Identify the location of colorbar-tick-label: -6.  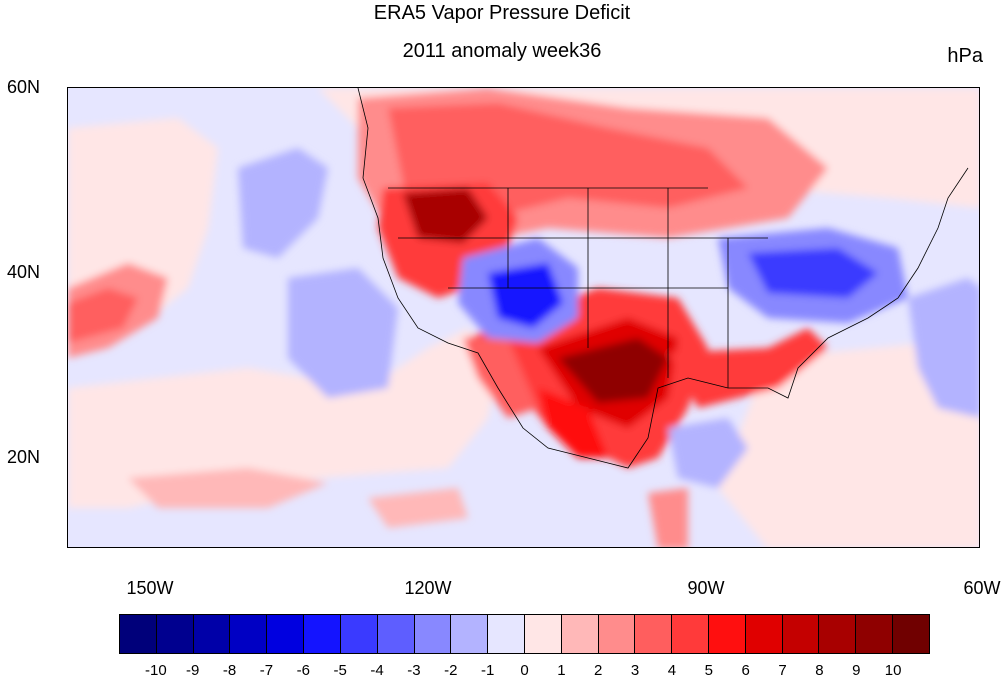
(303, 670).